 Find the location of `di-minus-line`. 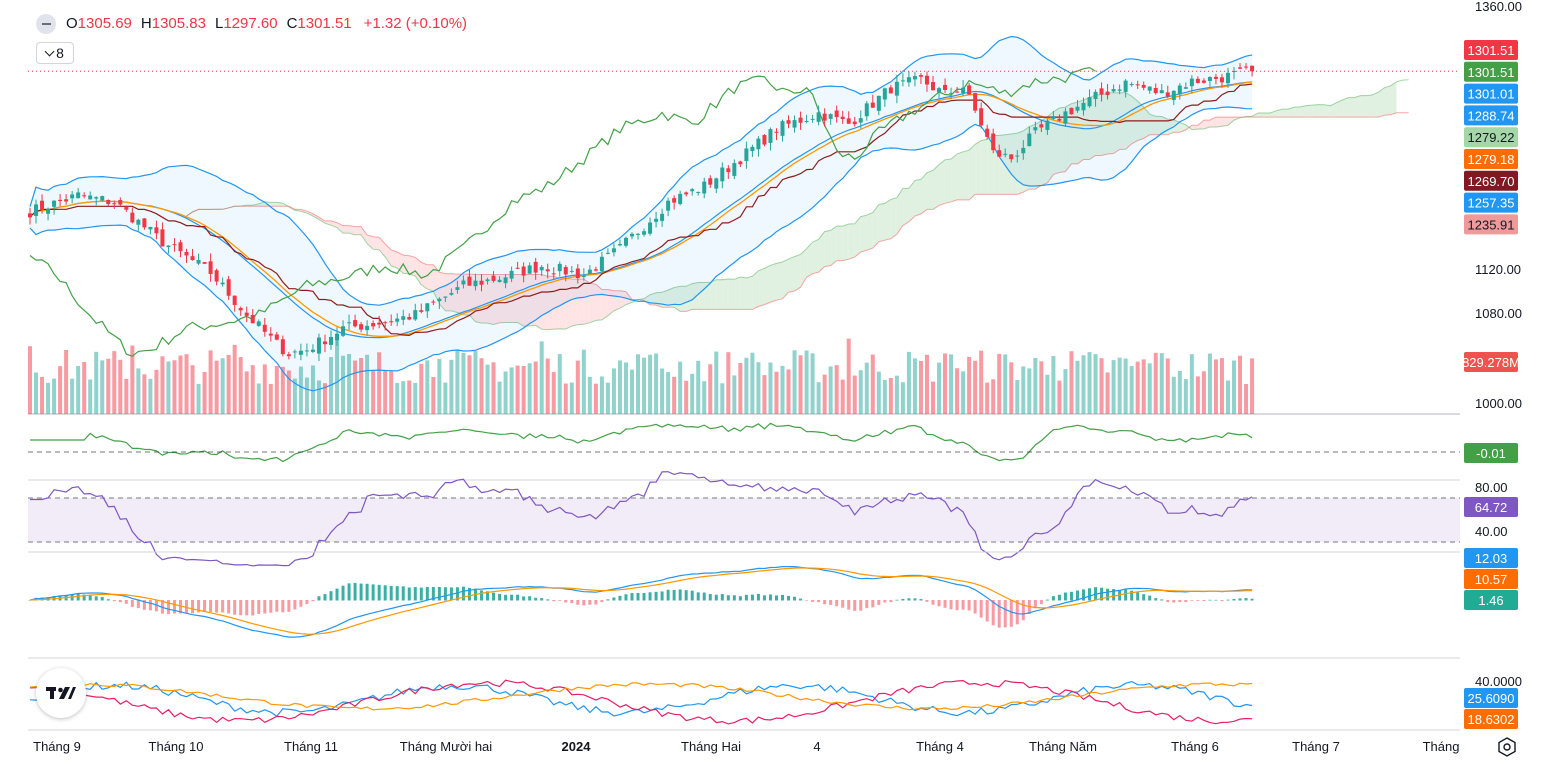

di-minus-line is located at coordinates (641, 702).